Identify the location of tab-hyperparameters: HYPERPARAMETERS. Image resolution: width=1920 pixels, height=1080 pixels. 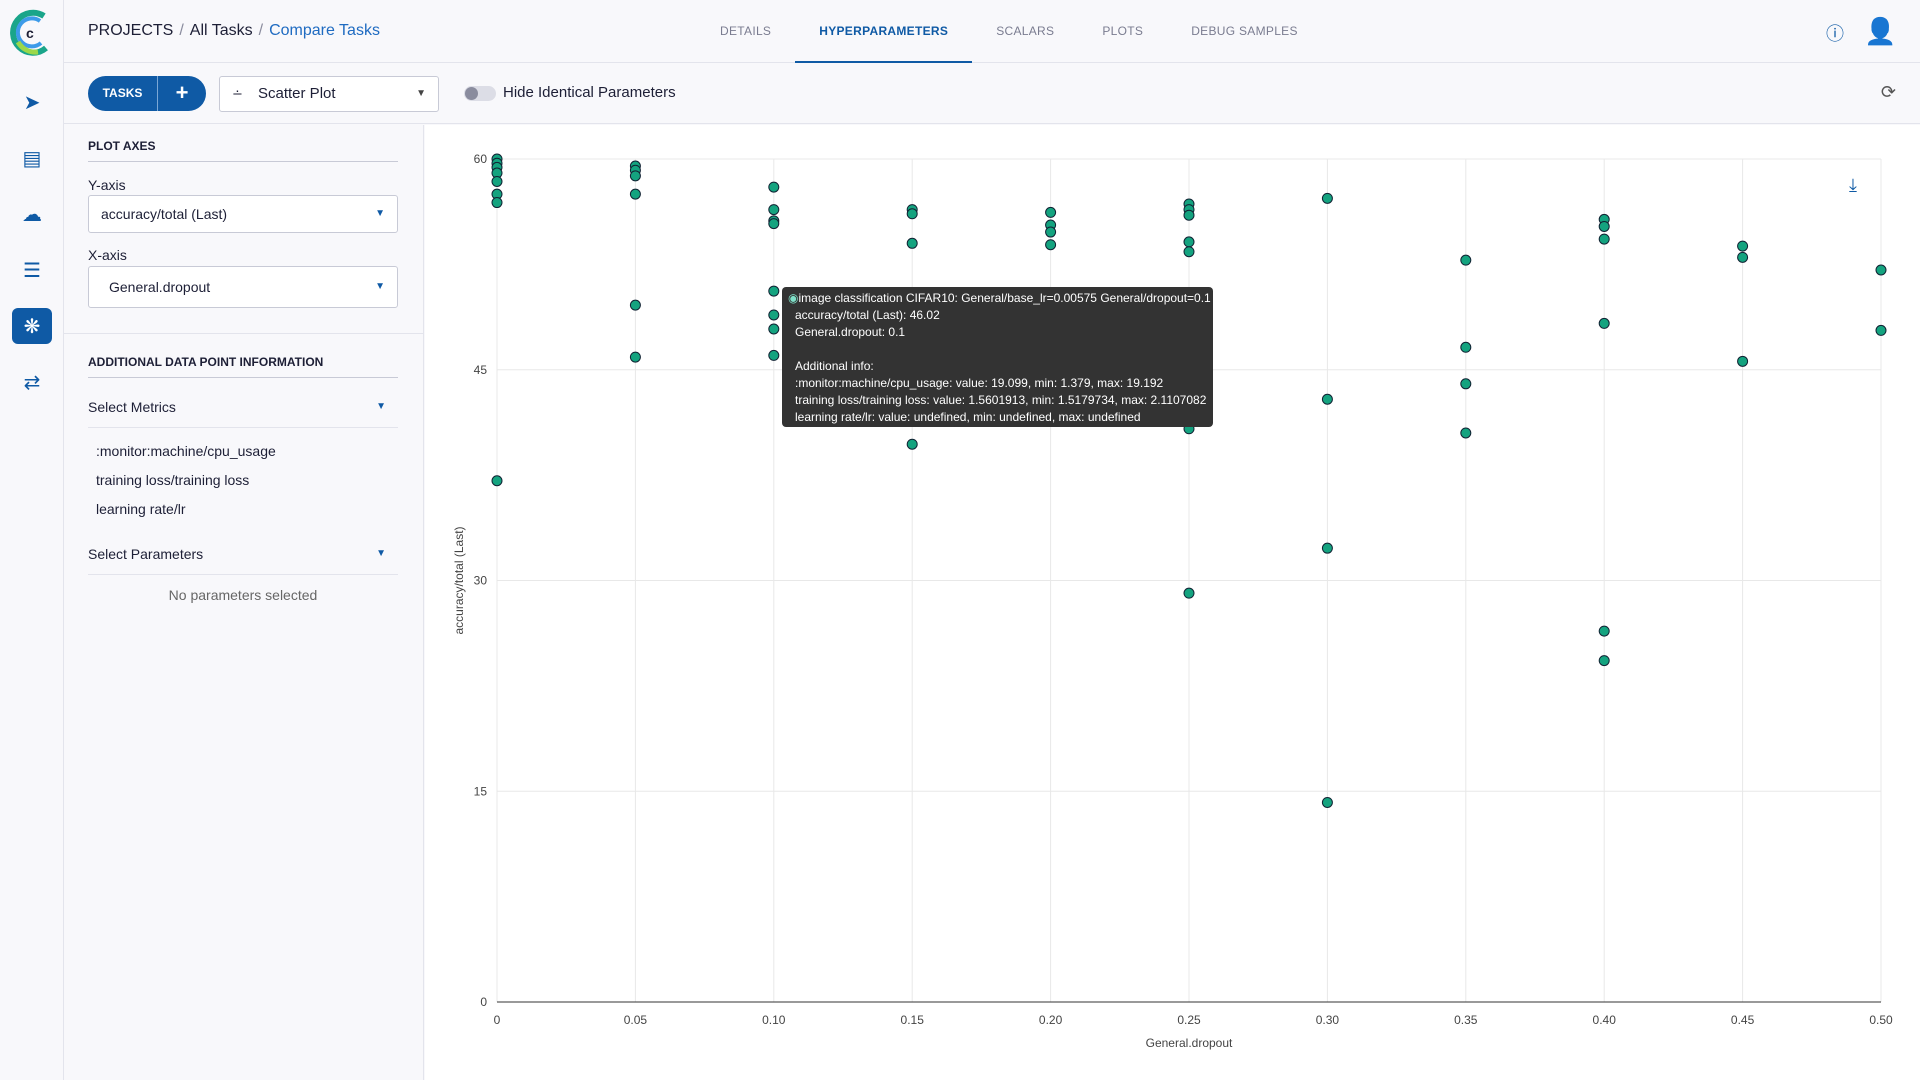
(884, 31).